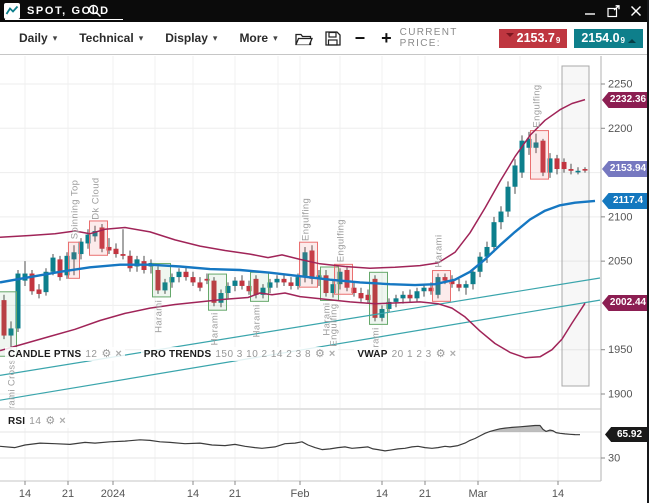  Describe the element at coordinates (386, 38) in the screenshot. I see `zoom-in-button: +` at that location.